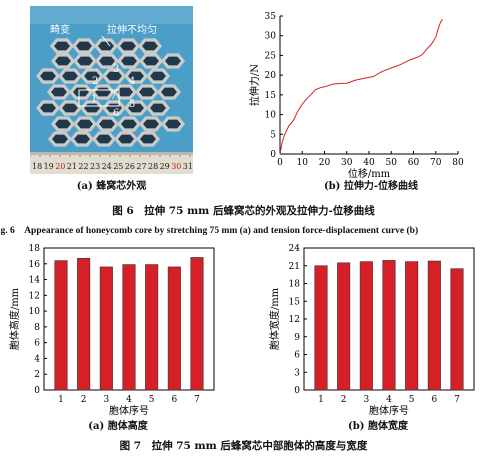 This screenshot has width=487, height=457. What do you see at coordinates (72, 166) in the screenshot?
I see `ruler-number: 21` at bounding box center [72, 166].